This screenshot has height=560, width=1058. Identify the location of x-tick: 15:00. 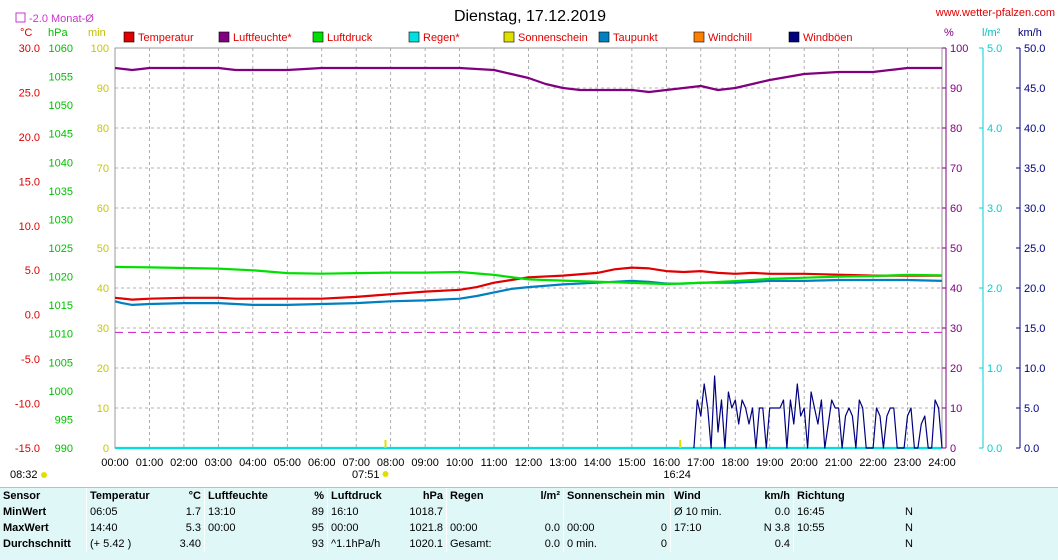
(632, 463).